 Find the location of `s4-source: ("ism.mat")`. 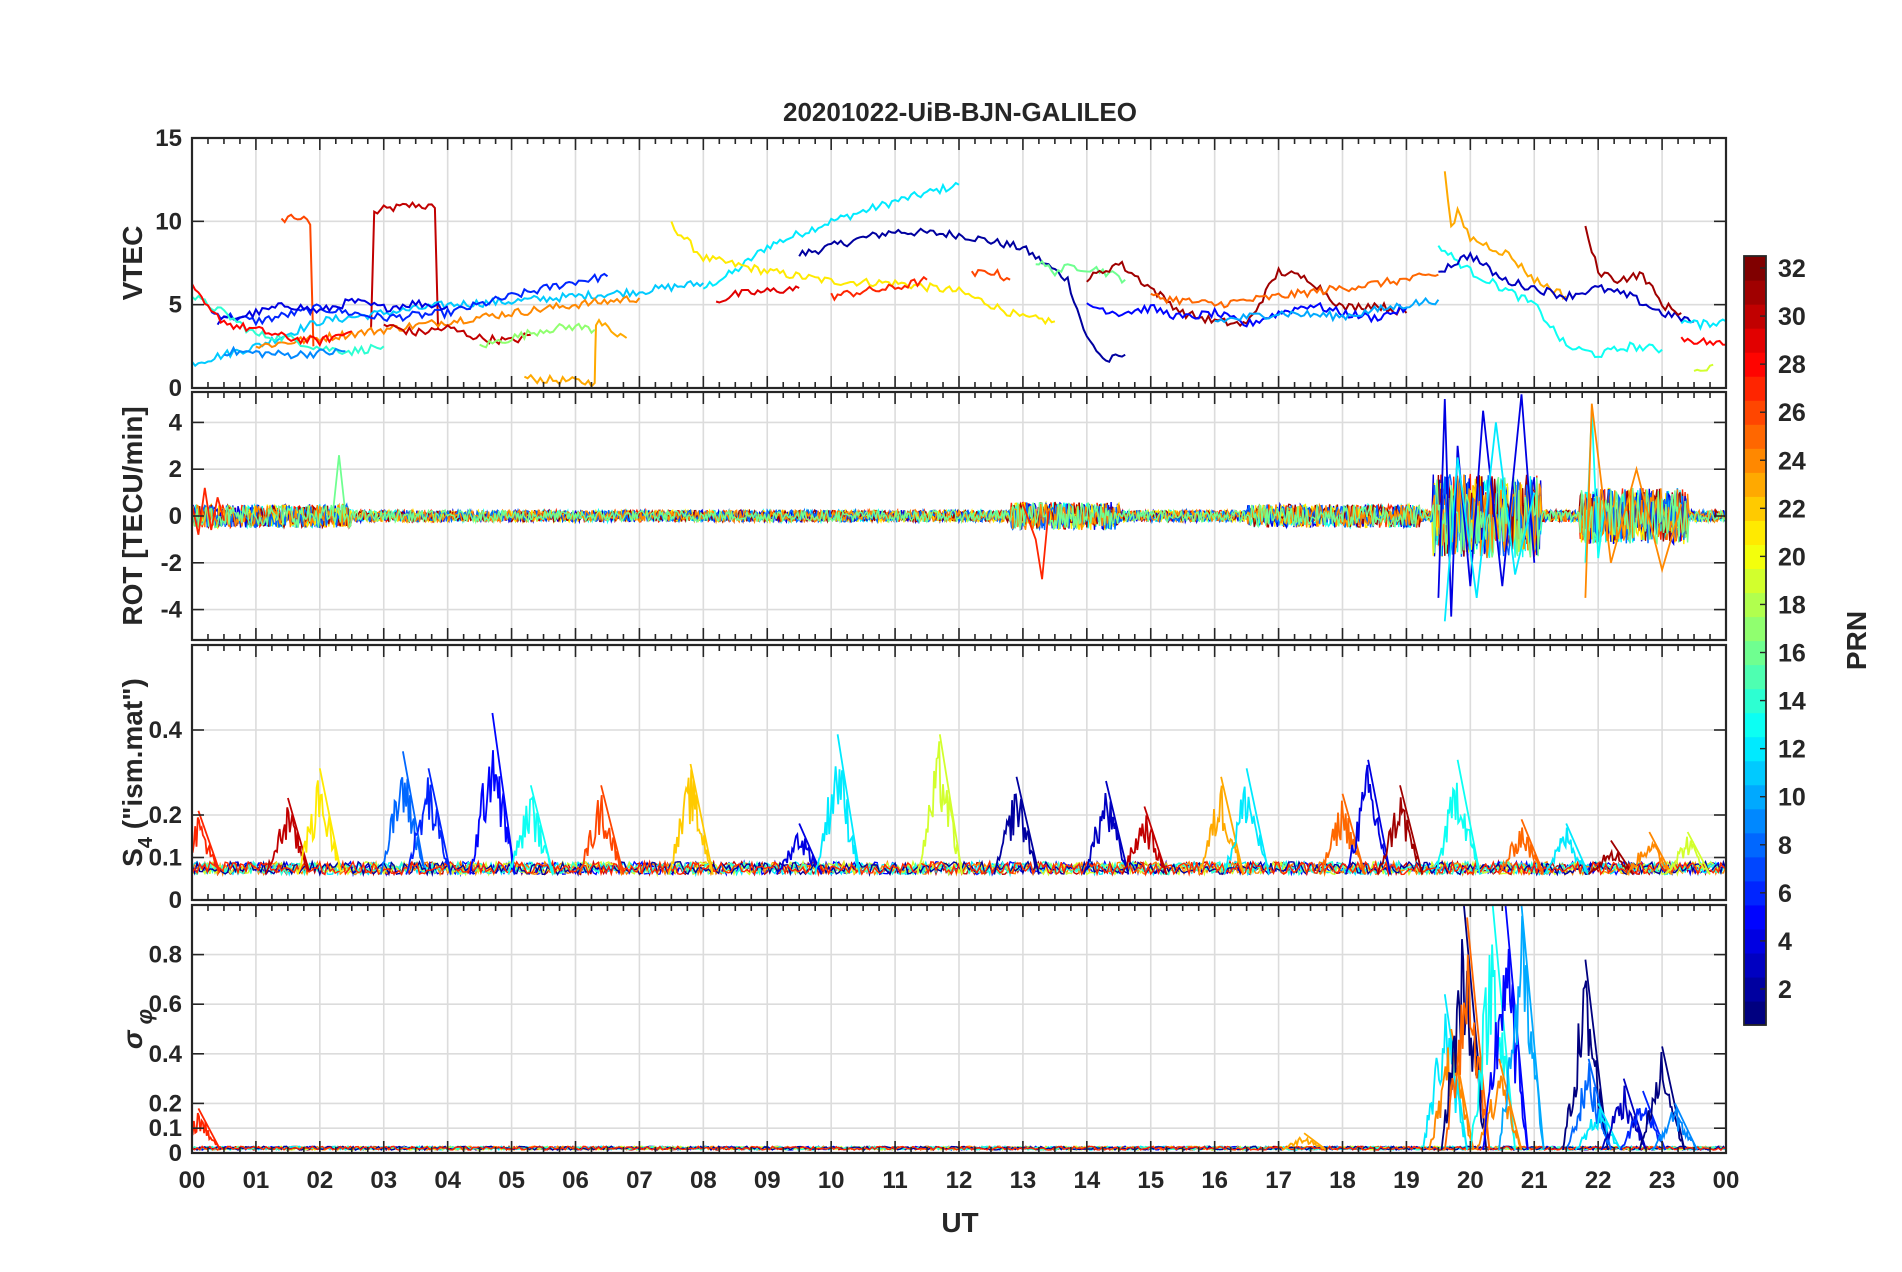

s4-source: ("ism.mat") is located at coordinates (132, 757).